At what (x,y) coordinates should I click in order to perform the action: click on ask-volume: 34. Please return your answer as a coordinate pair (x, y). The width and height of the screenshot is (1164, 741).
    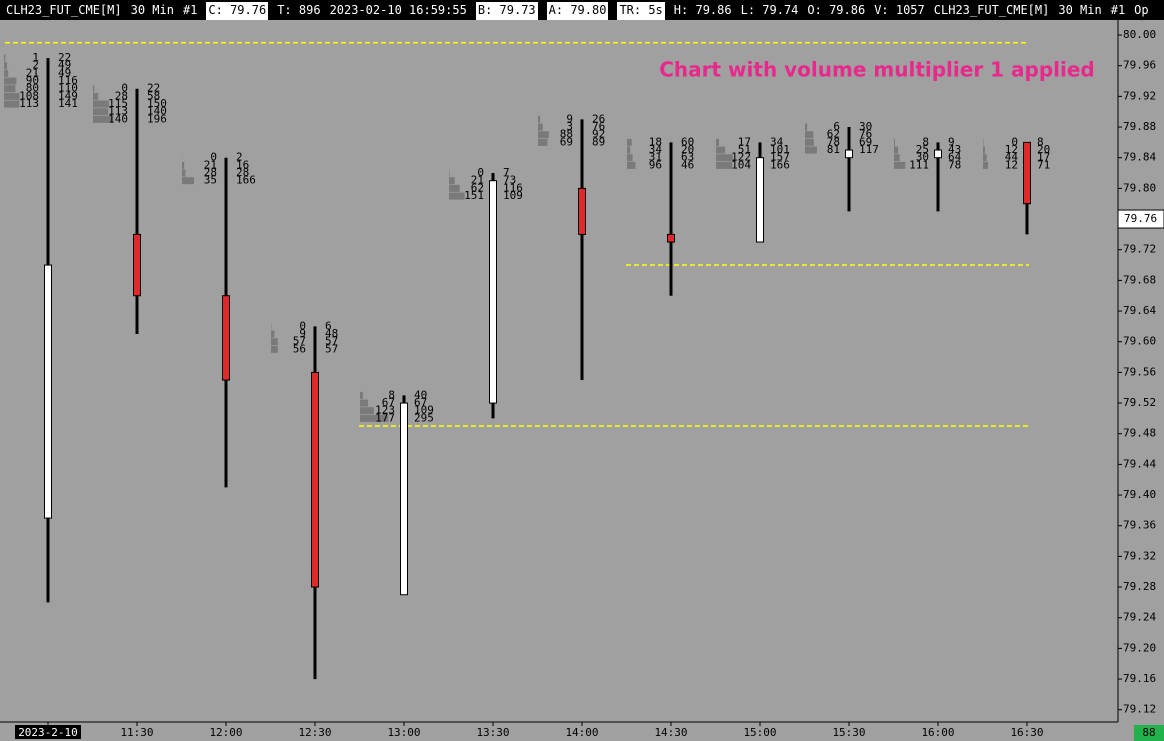
    Looking at the image, I should click on (777, 141).